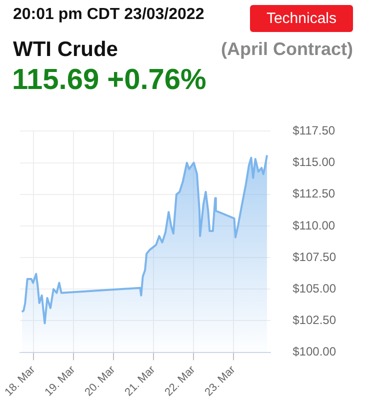 The width and height of the screenshot is (368, 402). What do you see at coordinates (314, 351) in the screenshot?
I see `y-tick-label: $100.00` at bounding box center [314, 351].